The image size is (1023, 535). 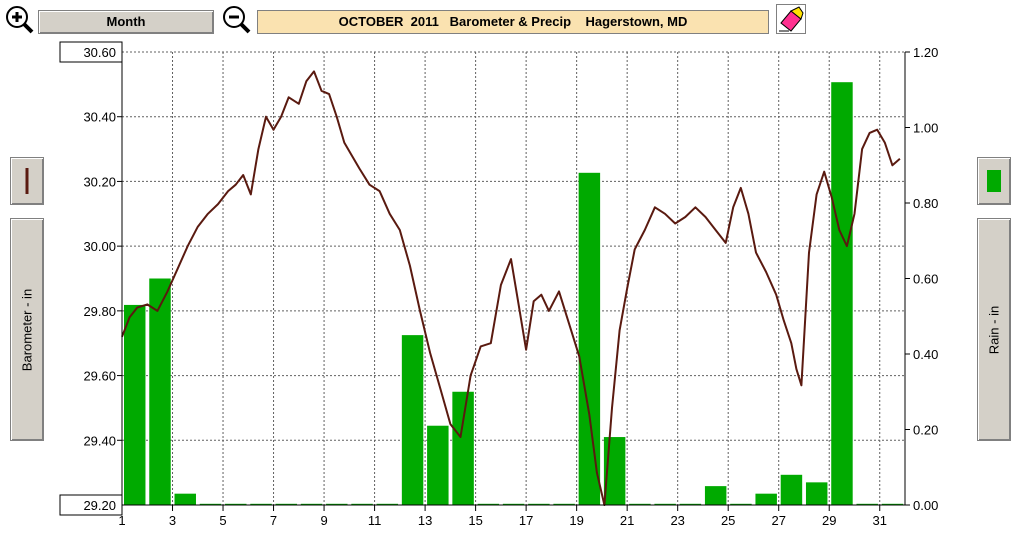 What do you see at coordinates (375, 520) in the screenshot?
I see `x-tick-label: 11` at bounding box center [375, 520].